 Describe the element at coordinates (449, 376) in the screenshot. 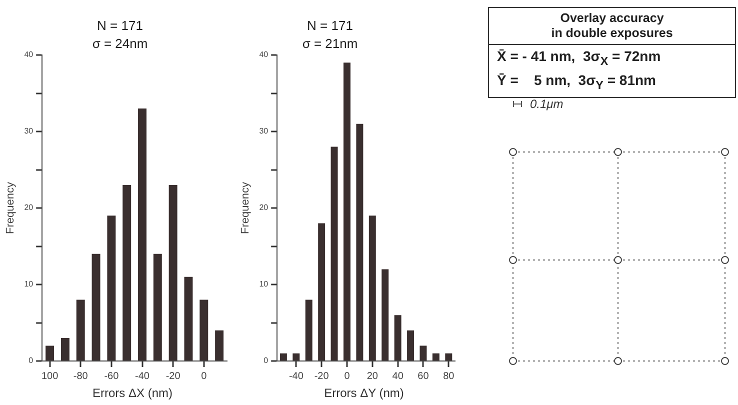

I see `x-tick-label: 80` at that location.